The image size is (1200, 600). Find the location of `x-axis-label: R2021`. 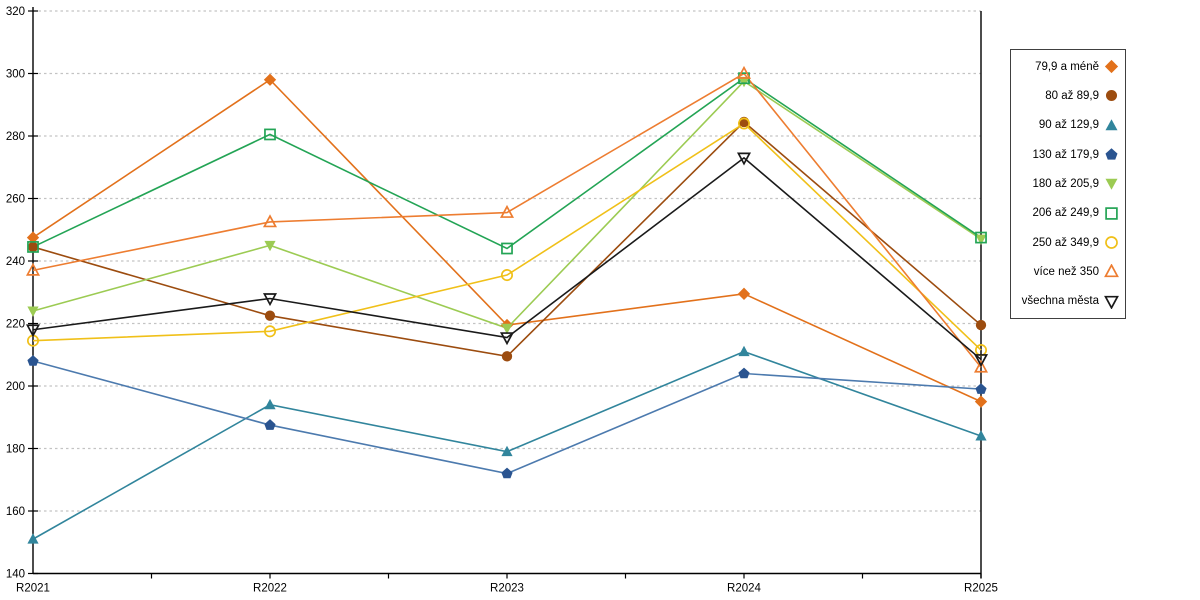

x-axis-label: R2021 is located at coordinates (33, 589).